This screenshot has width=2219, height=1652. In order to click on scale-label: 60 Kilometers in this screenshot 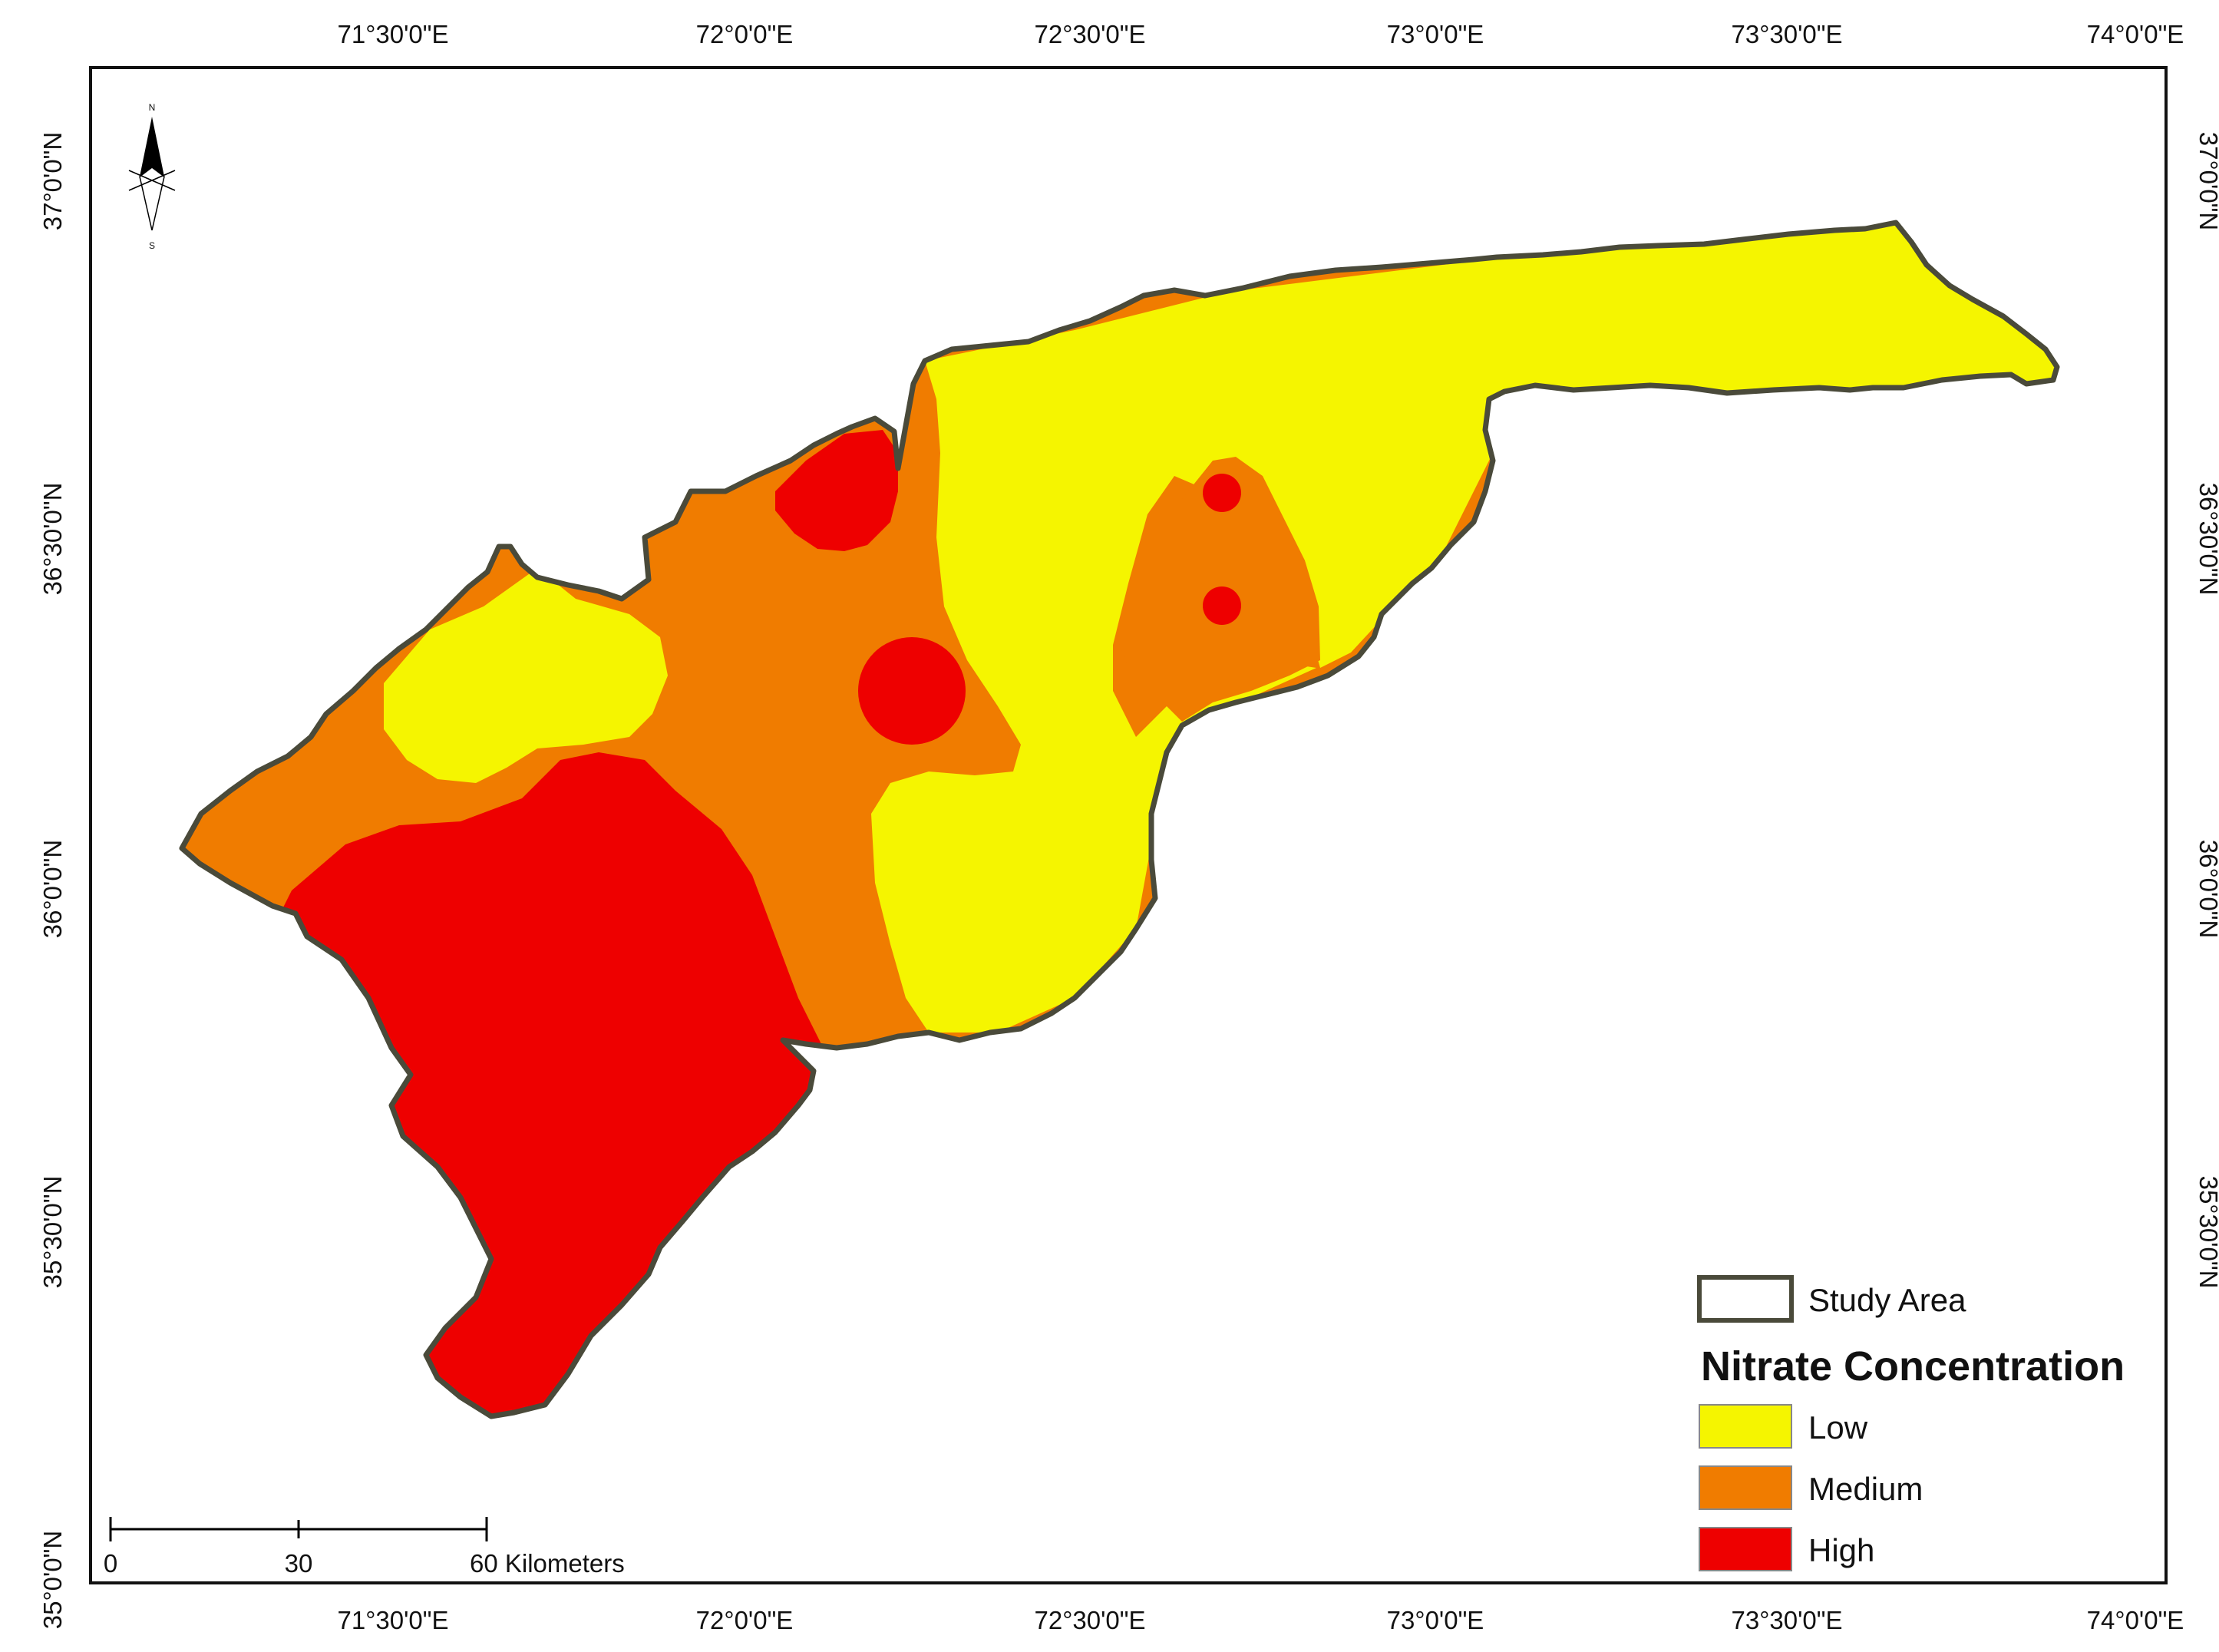, I will do `click(547, 1563)`.